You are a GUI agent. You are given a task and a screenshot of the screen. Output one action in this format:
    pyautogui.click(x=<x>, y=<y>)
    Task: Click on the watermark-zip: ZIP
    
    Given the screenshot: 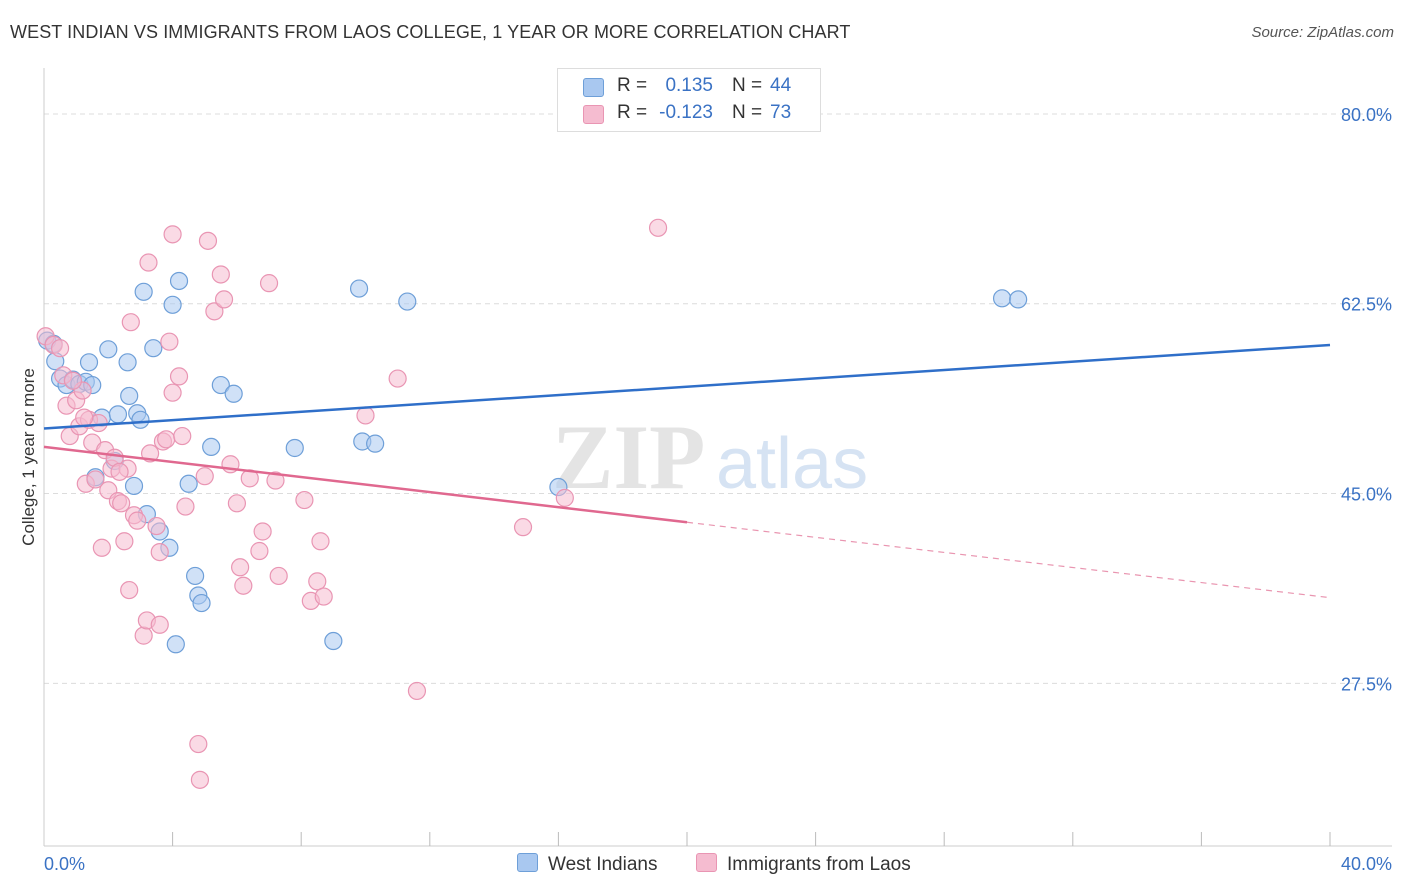 What is the action you would take?
    pyautogui.click(x=628, y=457)
    